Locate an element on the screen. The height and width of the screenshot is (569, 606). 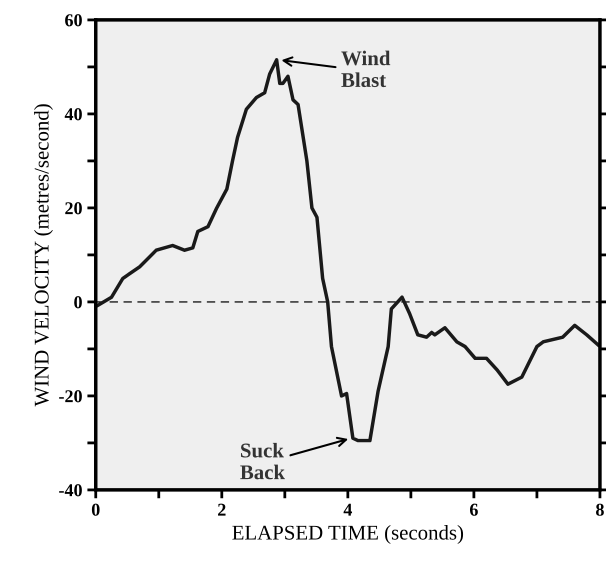
y-tick-label: 0 is located at coordinates (78, 302).